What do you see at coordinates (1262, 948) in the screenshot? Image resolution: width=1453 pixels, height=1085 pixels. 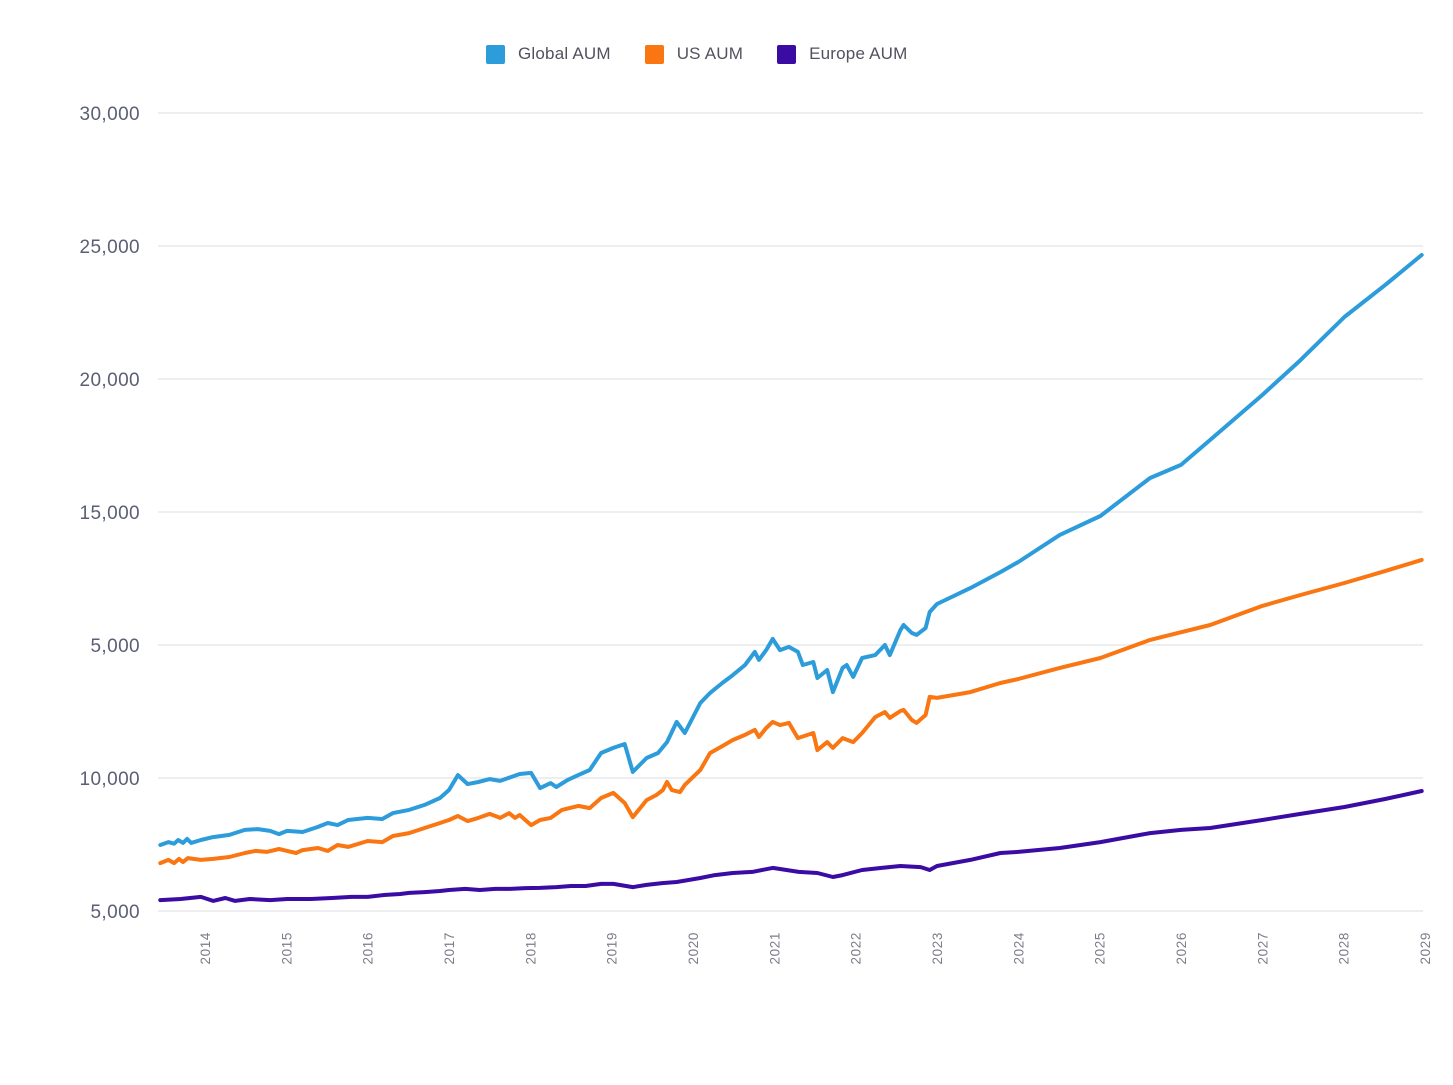 I see `x-axis-tick-label: 2027` at bounding box center [1262, 948].